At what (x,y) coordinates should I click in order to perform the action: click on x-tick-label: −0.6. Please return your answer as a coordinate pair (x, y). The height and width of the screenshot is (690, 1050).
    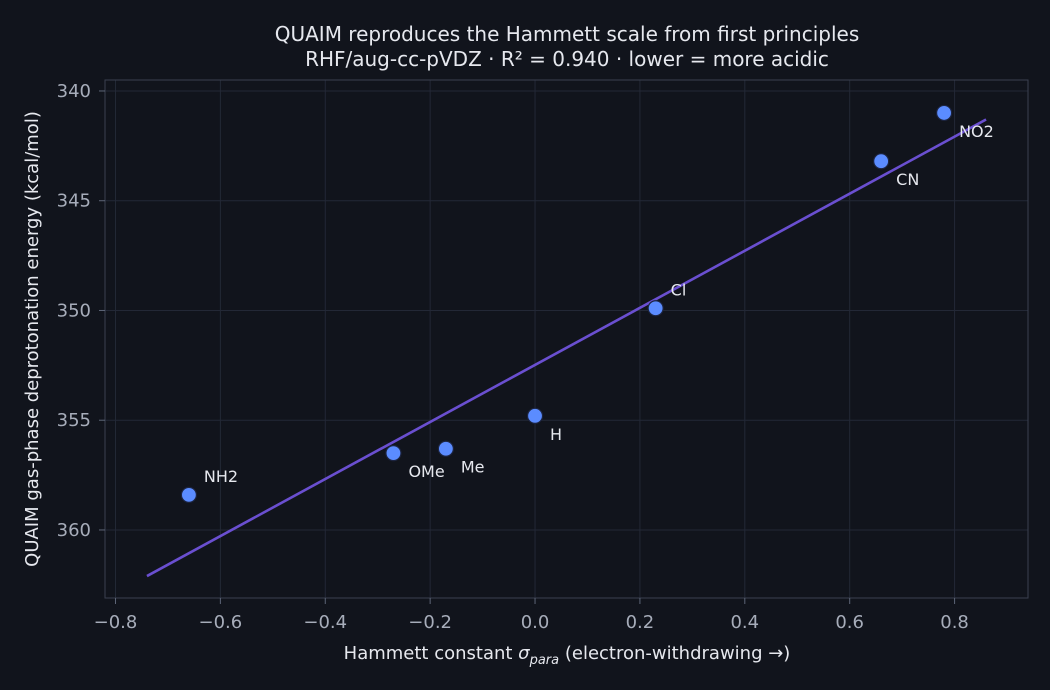
    Looking at the image, I should click on (221, 622).